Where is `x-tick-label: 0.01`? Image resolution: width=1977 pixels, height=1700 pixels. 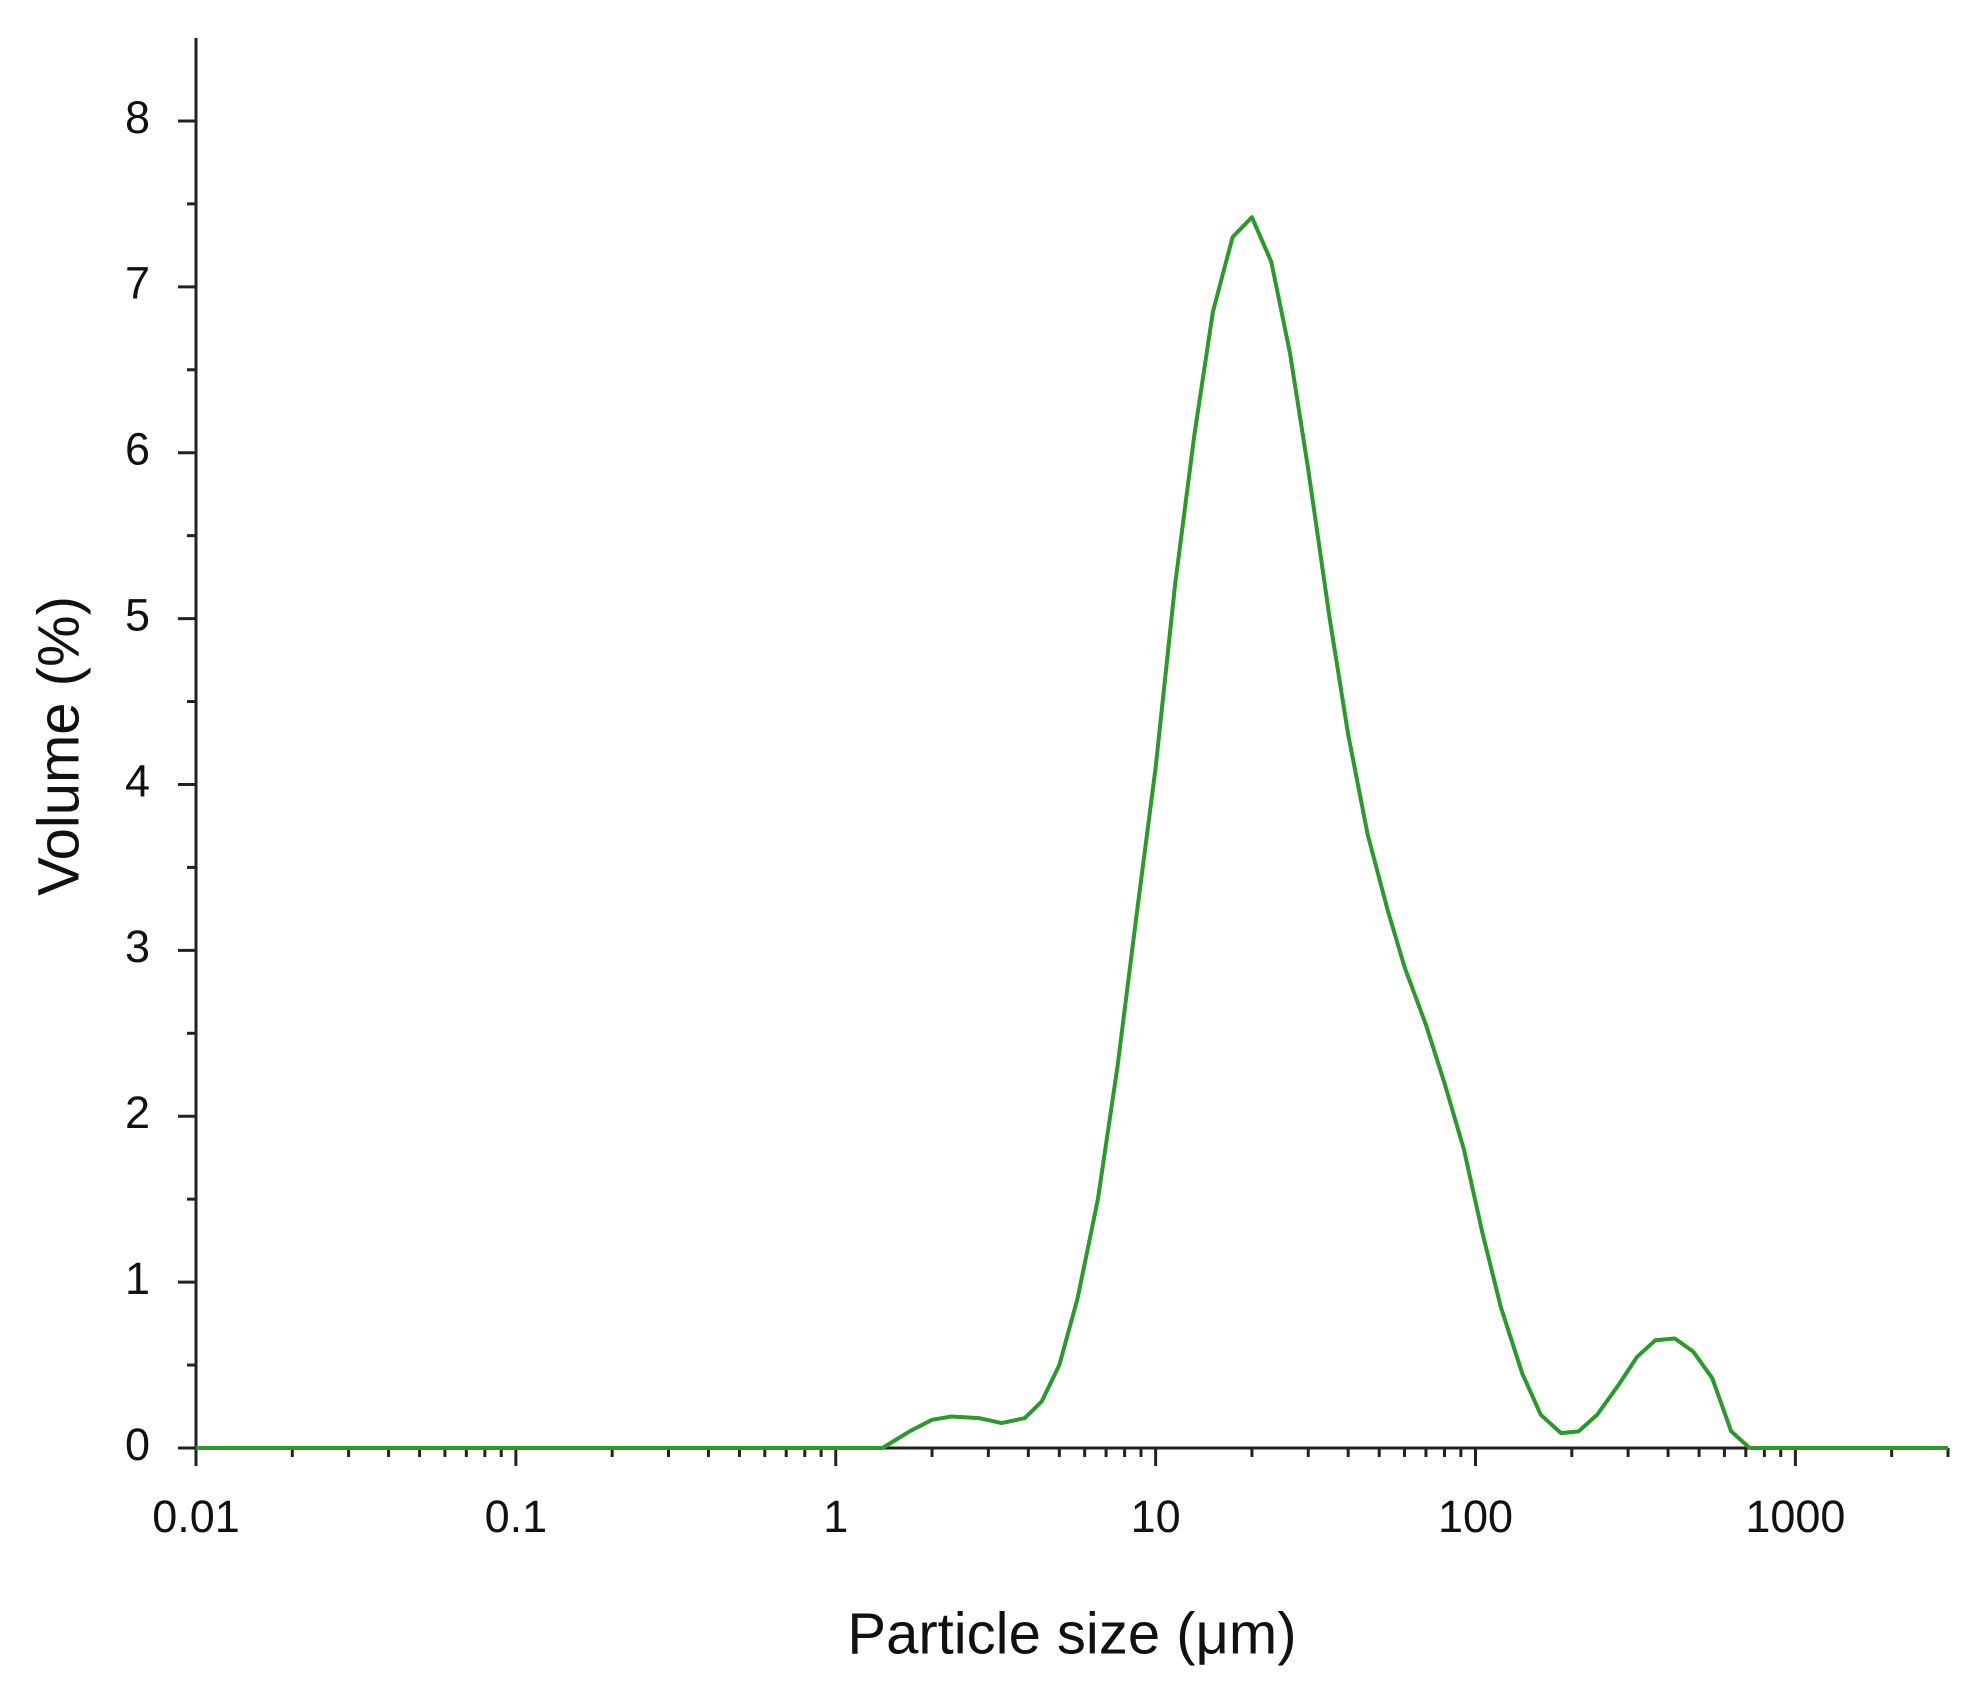
x-tick-label: 0.01 is located at coordinates (196, 1516).